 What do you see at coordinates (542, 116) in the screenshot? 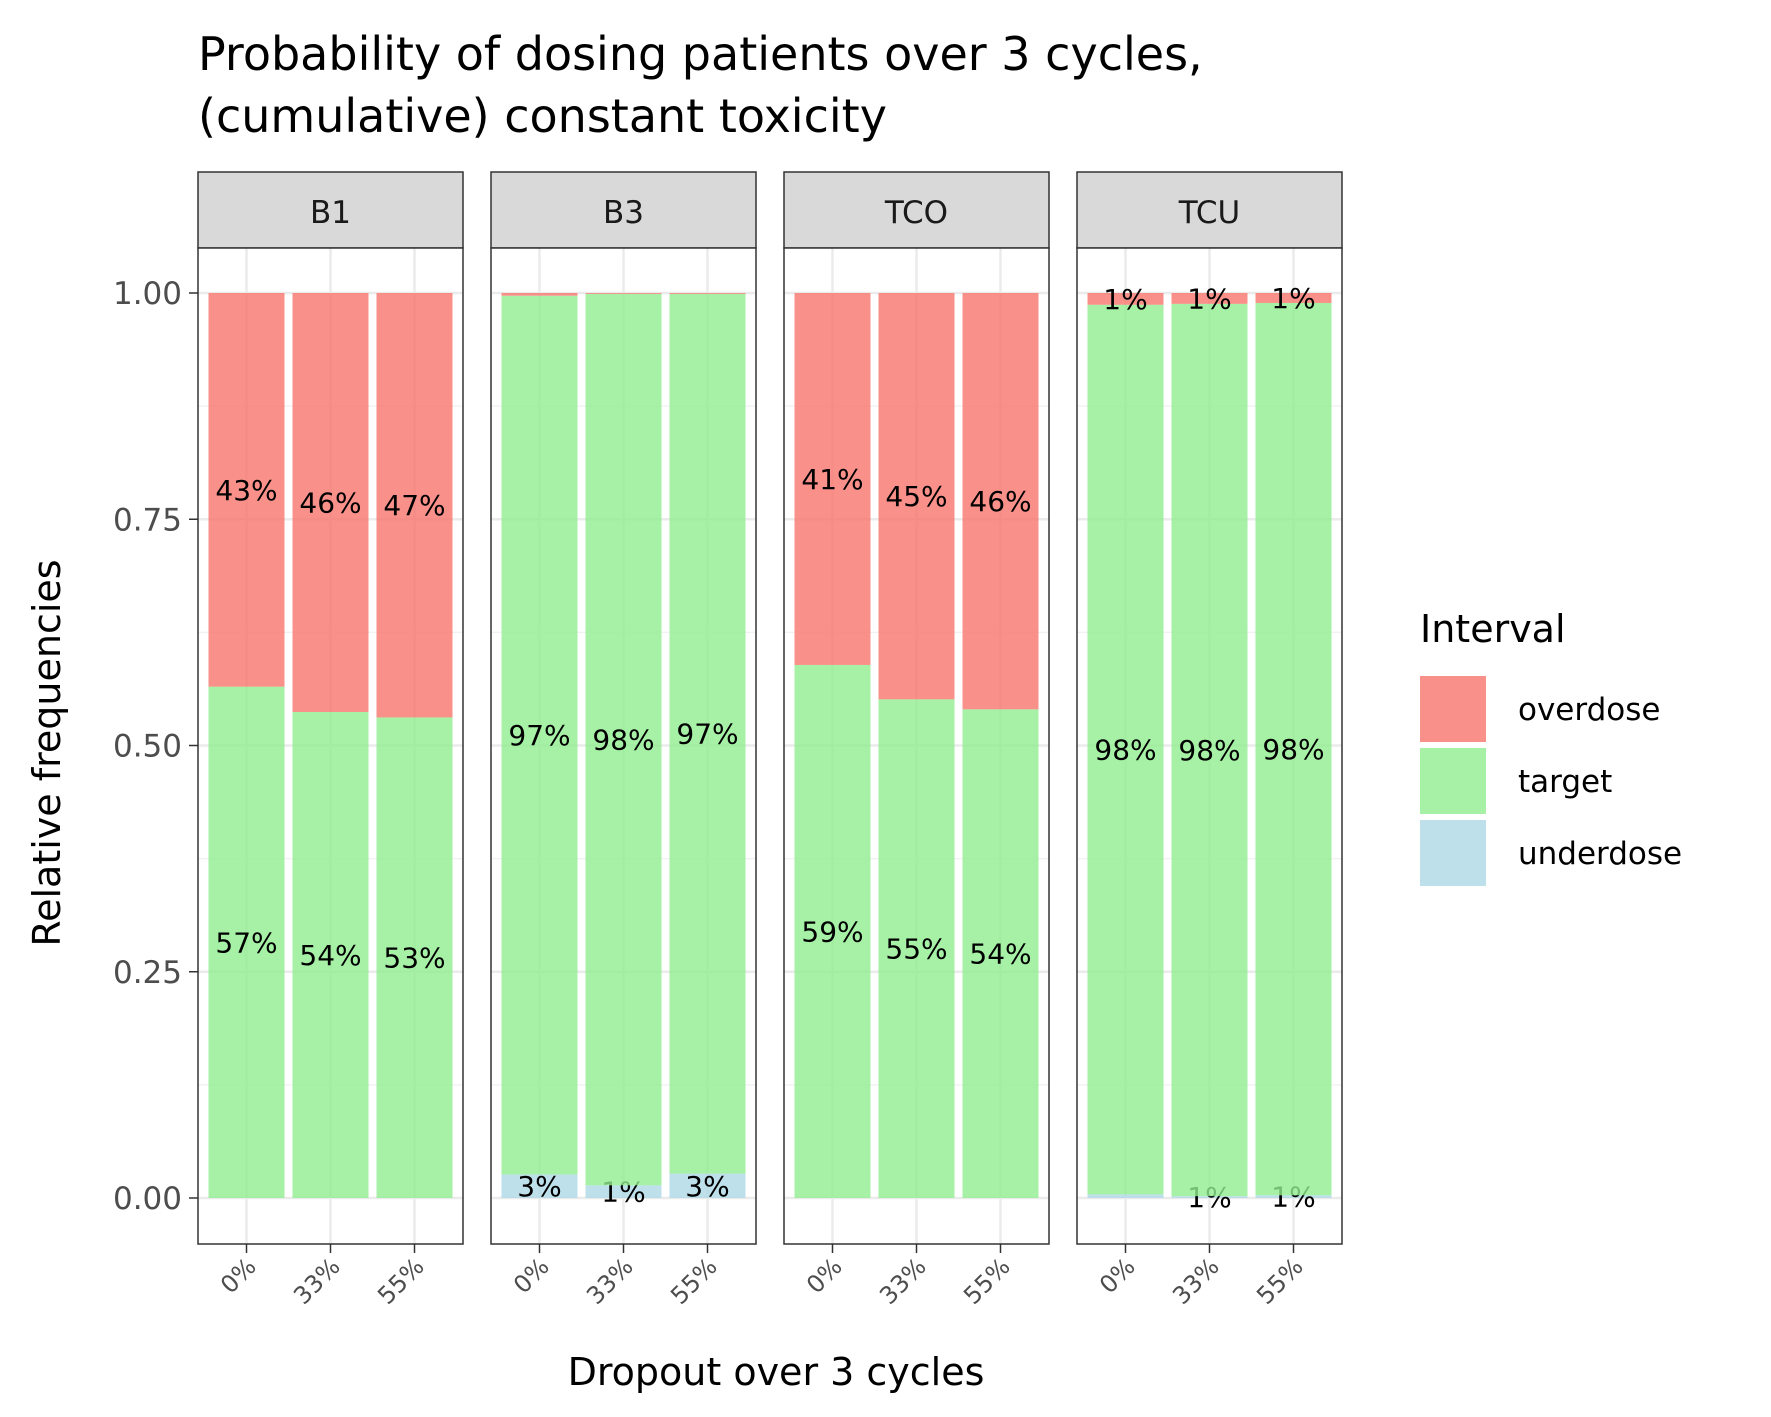
I see `chart-title-line-2: (cumulative) constant toxicity` at bounding box center [542, 116].